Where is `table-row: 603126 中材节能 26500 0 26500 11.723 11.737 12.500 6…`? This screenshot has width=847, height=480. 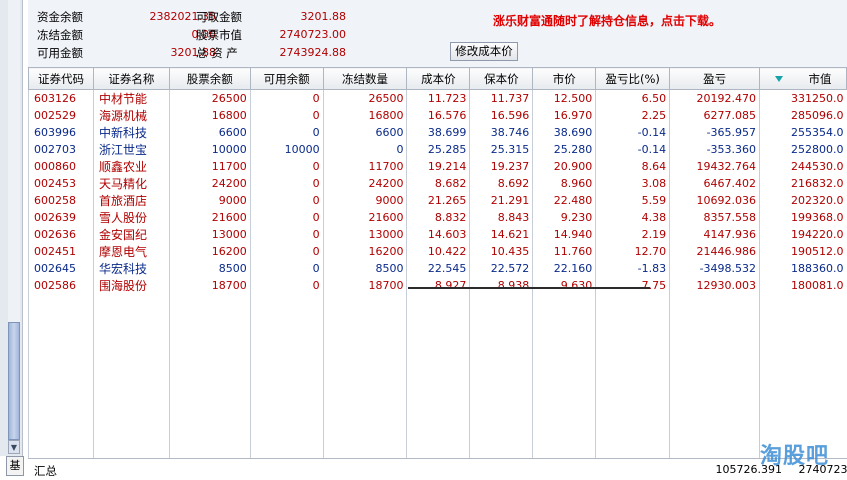 table-row: 603126 中材节能 26500 0 26500 11.723 11.737 12.500 6… is located at coordinates (437, 98).